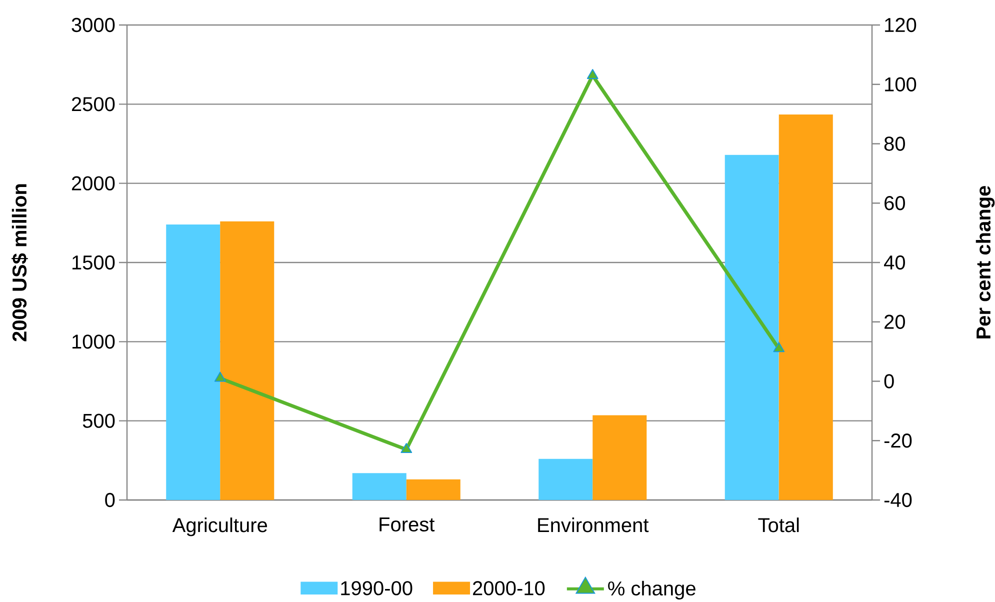 Image resolution: width=995 pixels, height=602 pixels. What do you see at coordinates (93, 104) in the screenshot?
I see `y-tick-label: 2500` at bounding box center [93, 104].